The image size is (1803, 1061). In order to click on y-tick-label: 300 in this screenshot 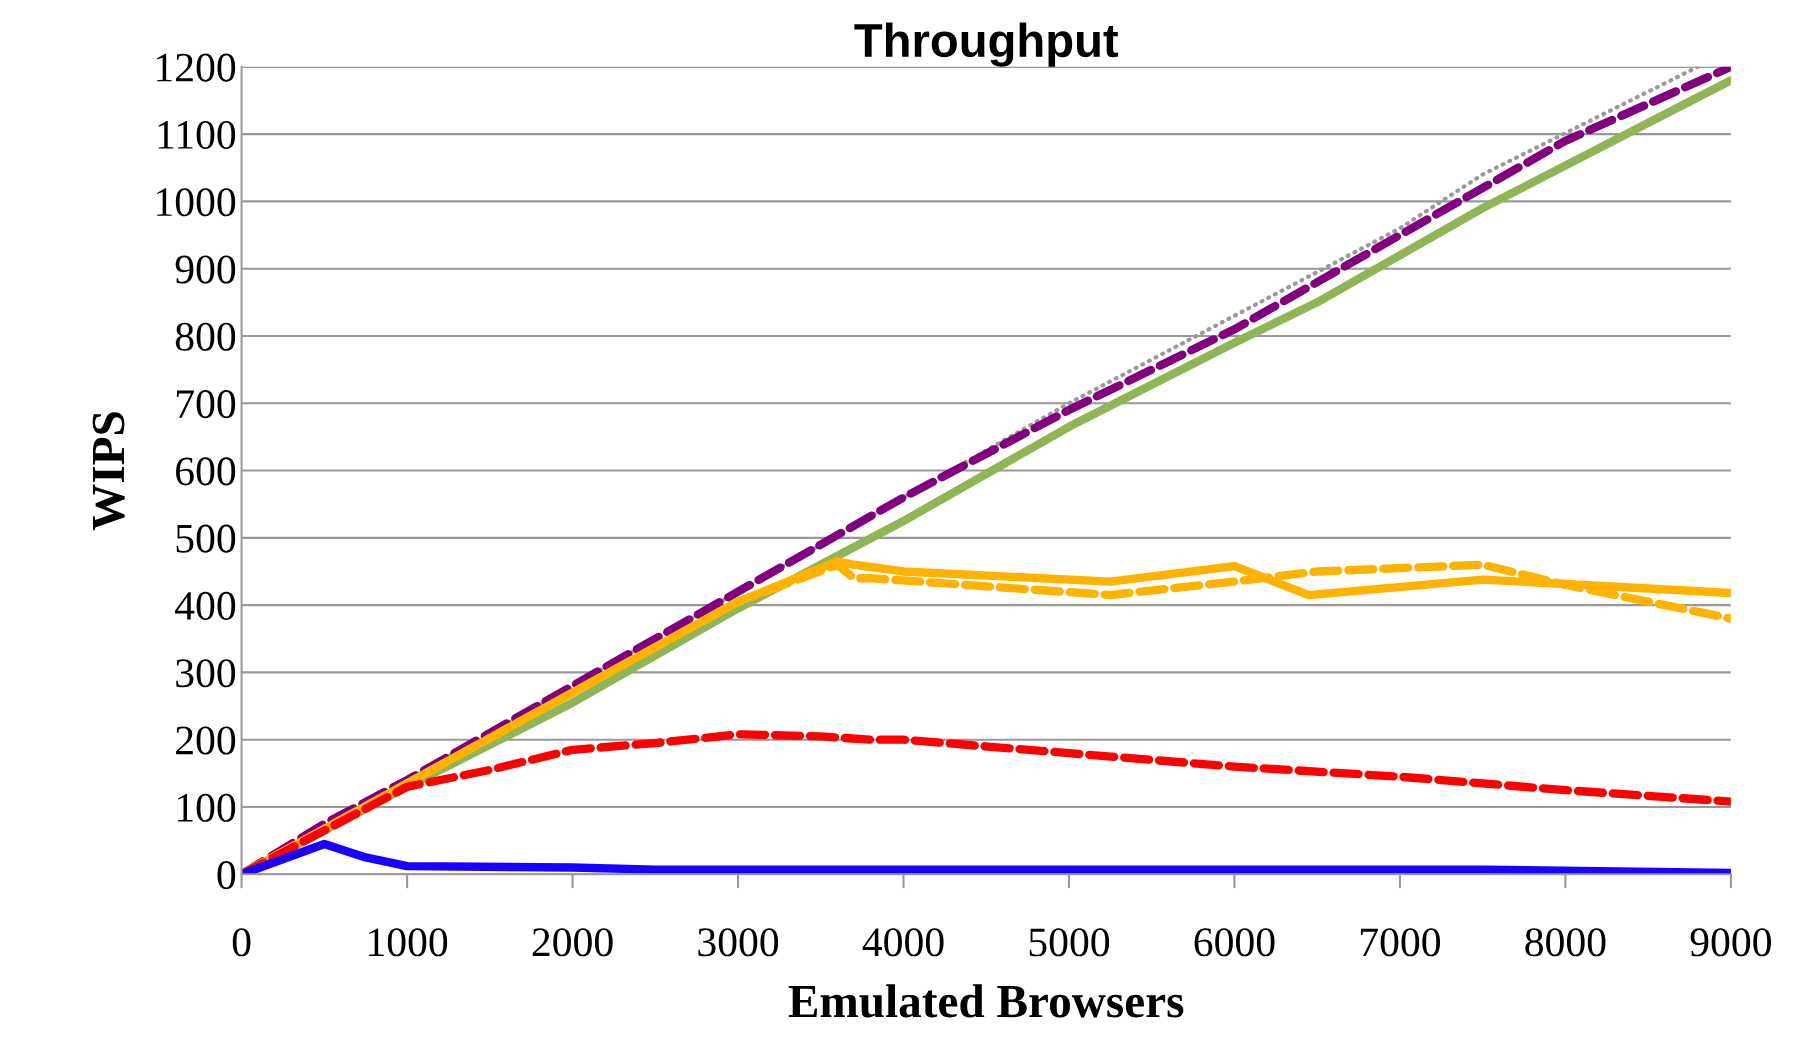, I will do `click(206, 673)`.